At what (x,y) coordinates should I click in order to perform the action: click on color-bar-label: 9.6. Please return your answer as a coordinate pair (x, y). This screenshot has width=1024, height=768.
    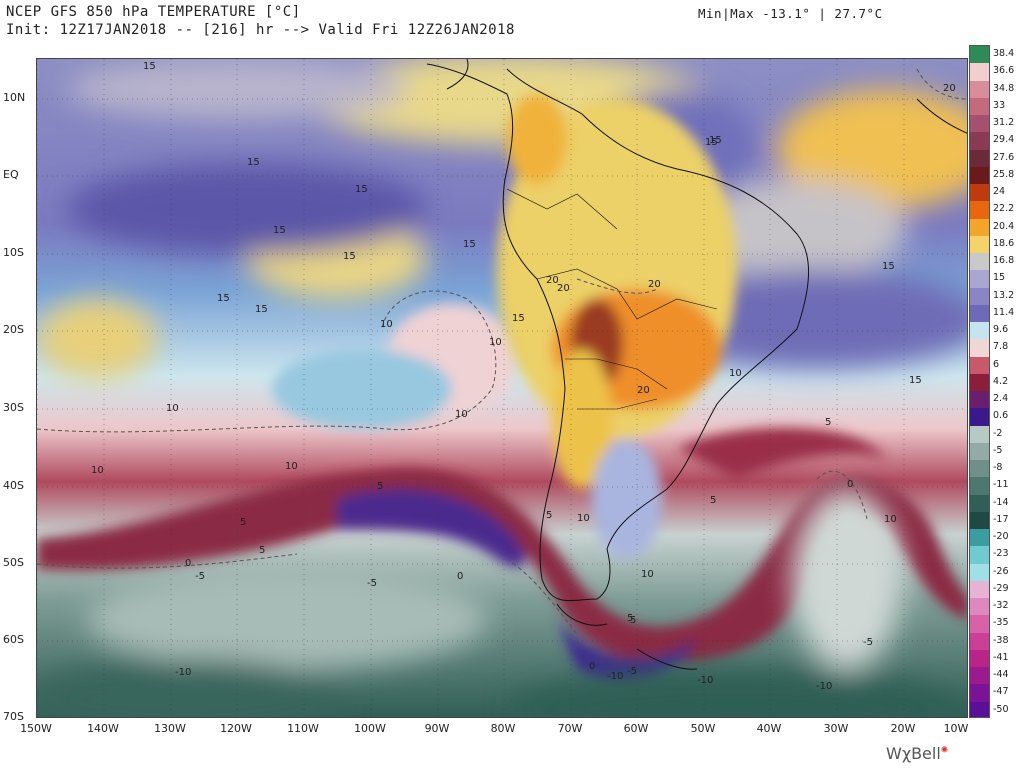
    Looking at the image, I should click on (1001, 330).